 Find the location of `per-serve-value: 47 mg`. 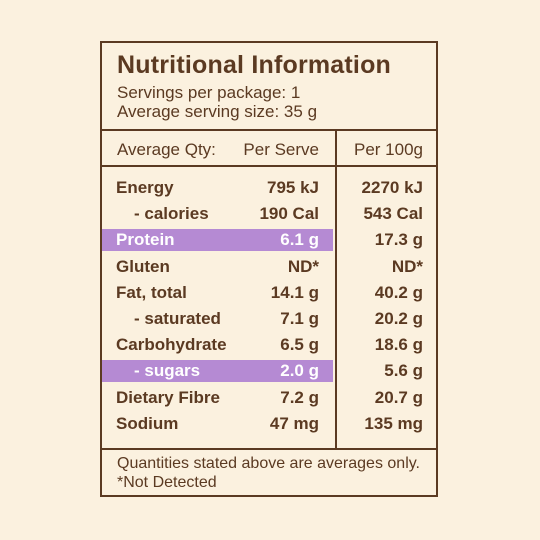

per-serve-value: 47 mg is located at coordinates (294, 423).